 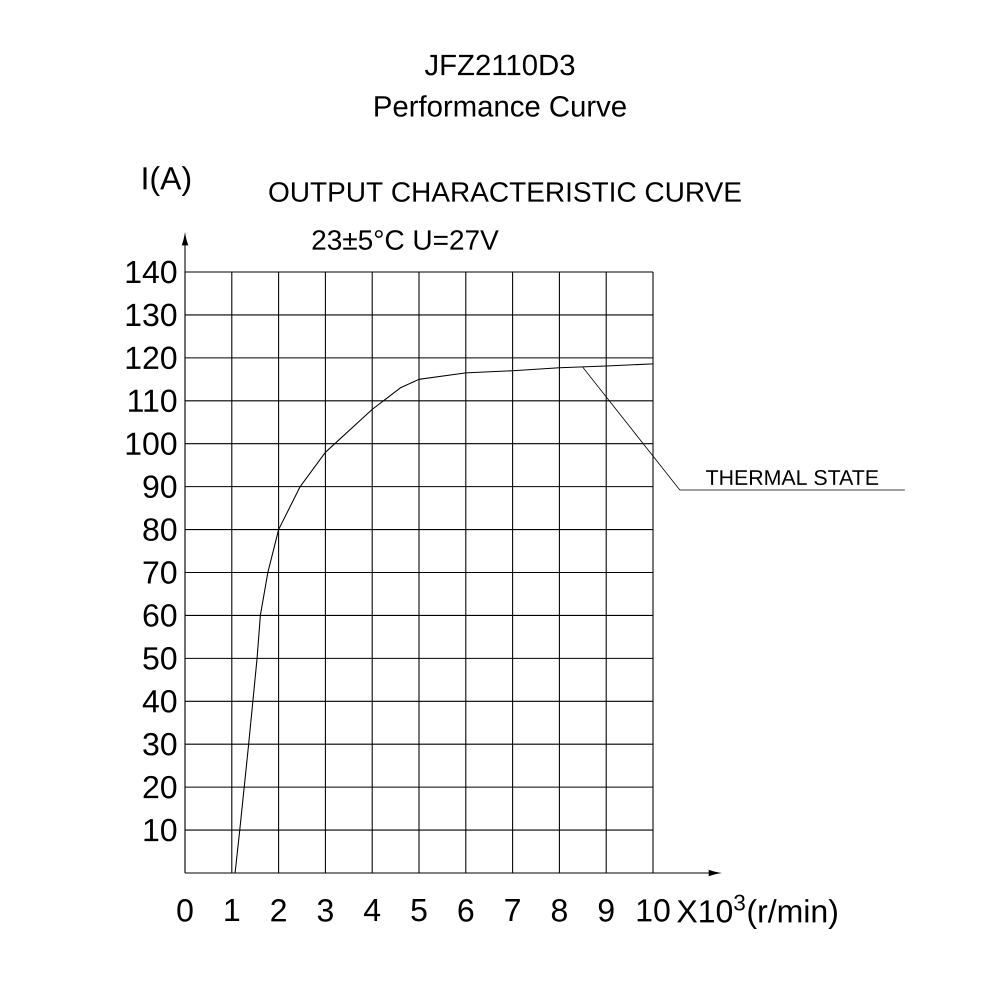 I want to click on annotation: THERMAL STATE, so click(x=792, y=478).